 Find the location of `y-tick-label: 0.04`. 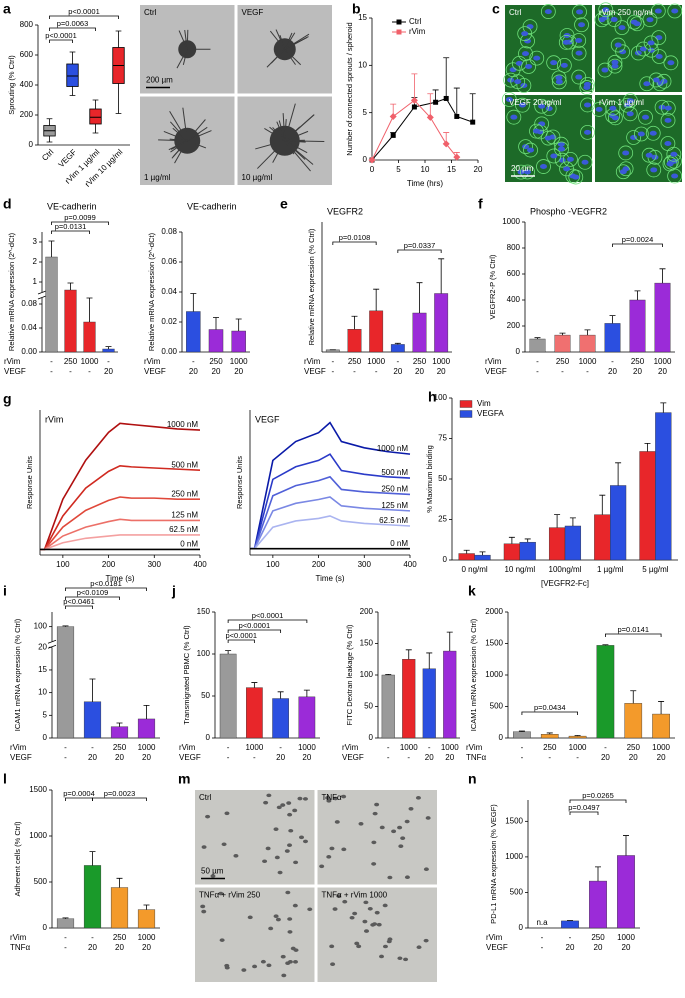

y-tick-label: 0.04 is located at coordinates (29, 327).